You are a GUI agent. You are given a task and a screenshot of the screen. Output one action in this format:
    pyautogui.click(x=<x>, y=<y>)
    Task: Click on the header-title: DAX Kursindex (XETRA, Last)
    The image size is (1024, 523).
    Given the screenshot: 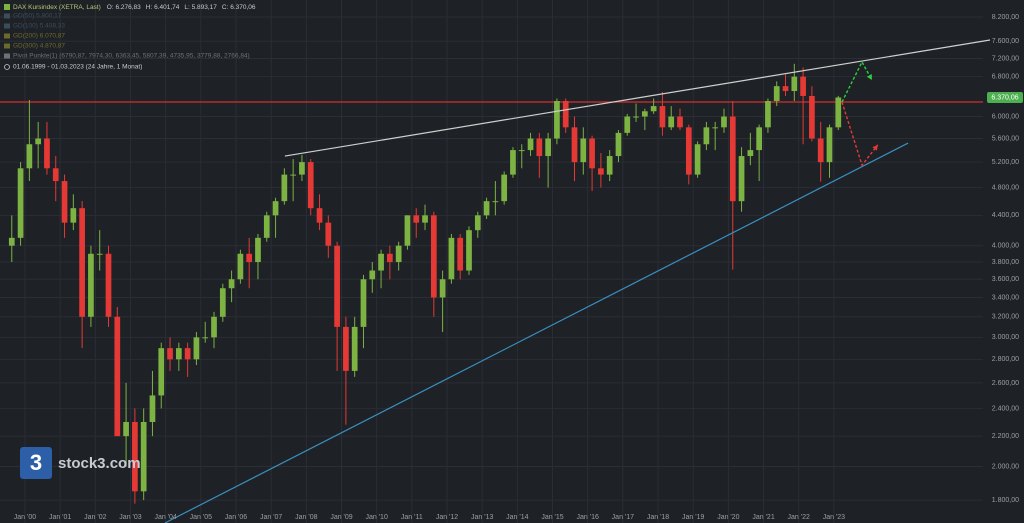 What is the action you would take?
    pyautogui.click(x=57, y=7)
    